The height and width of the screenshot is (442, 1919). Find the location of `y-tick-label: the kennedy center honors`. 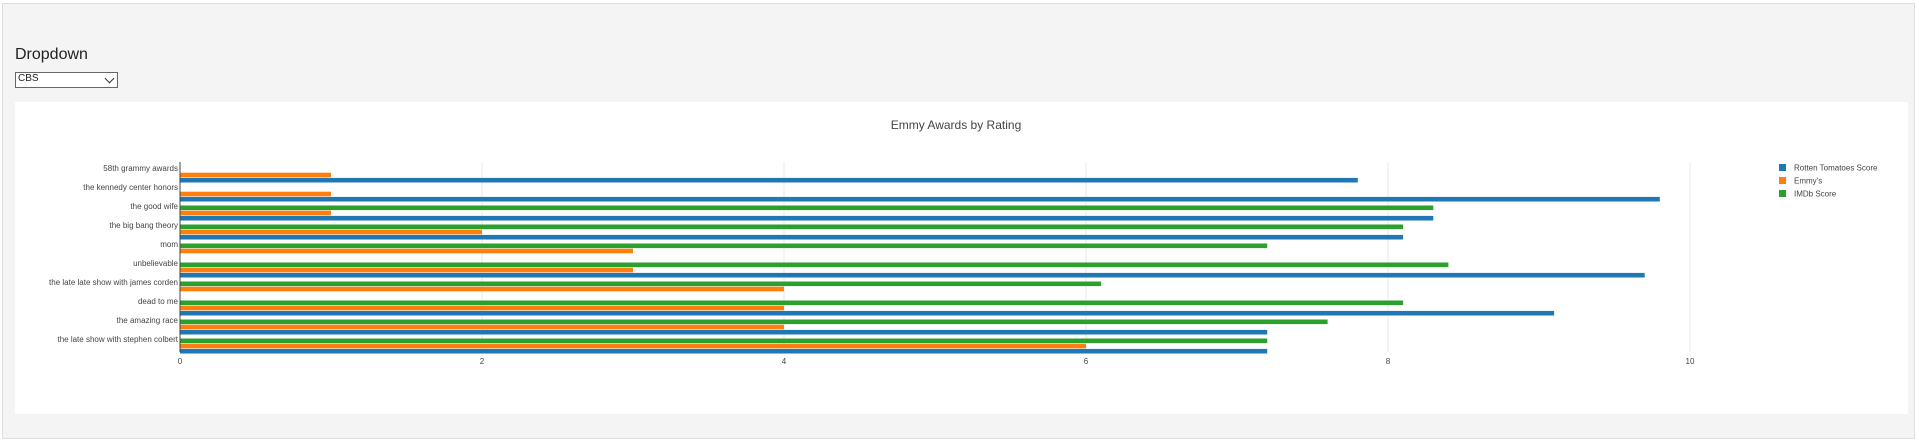

y-tick-label: the kennedy center honors is located at coordinates (130, 187).